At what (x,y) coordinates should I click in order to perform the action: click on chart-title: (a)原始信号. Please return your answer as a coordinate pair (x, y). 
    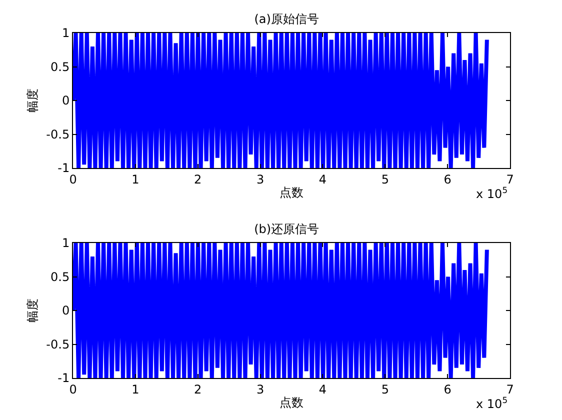
    Looking at the image, I should click on (286, 19).